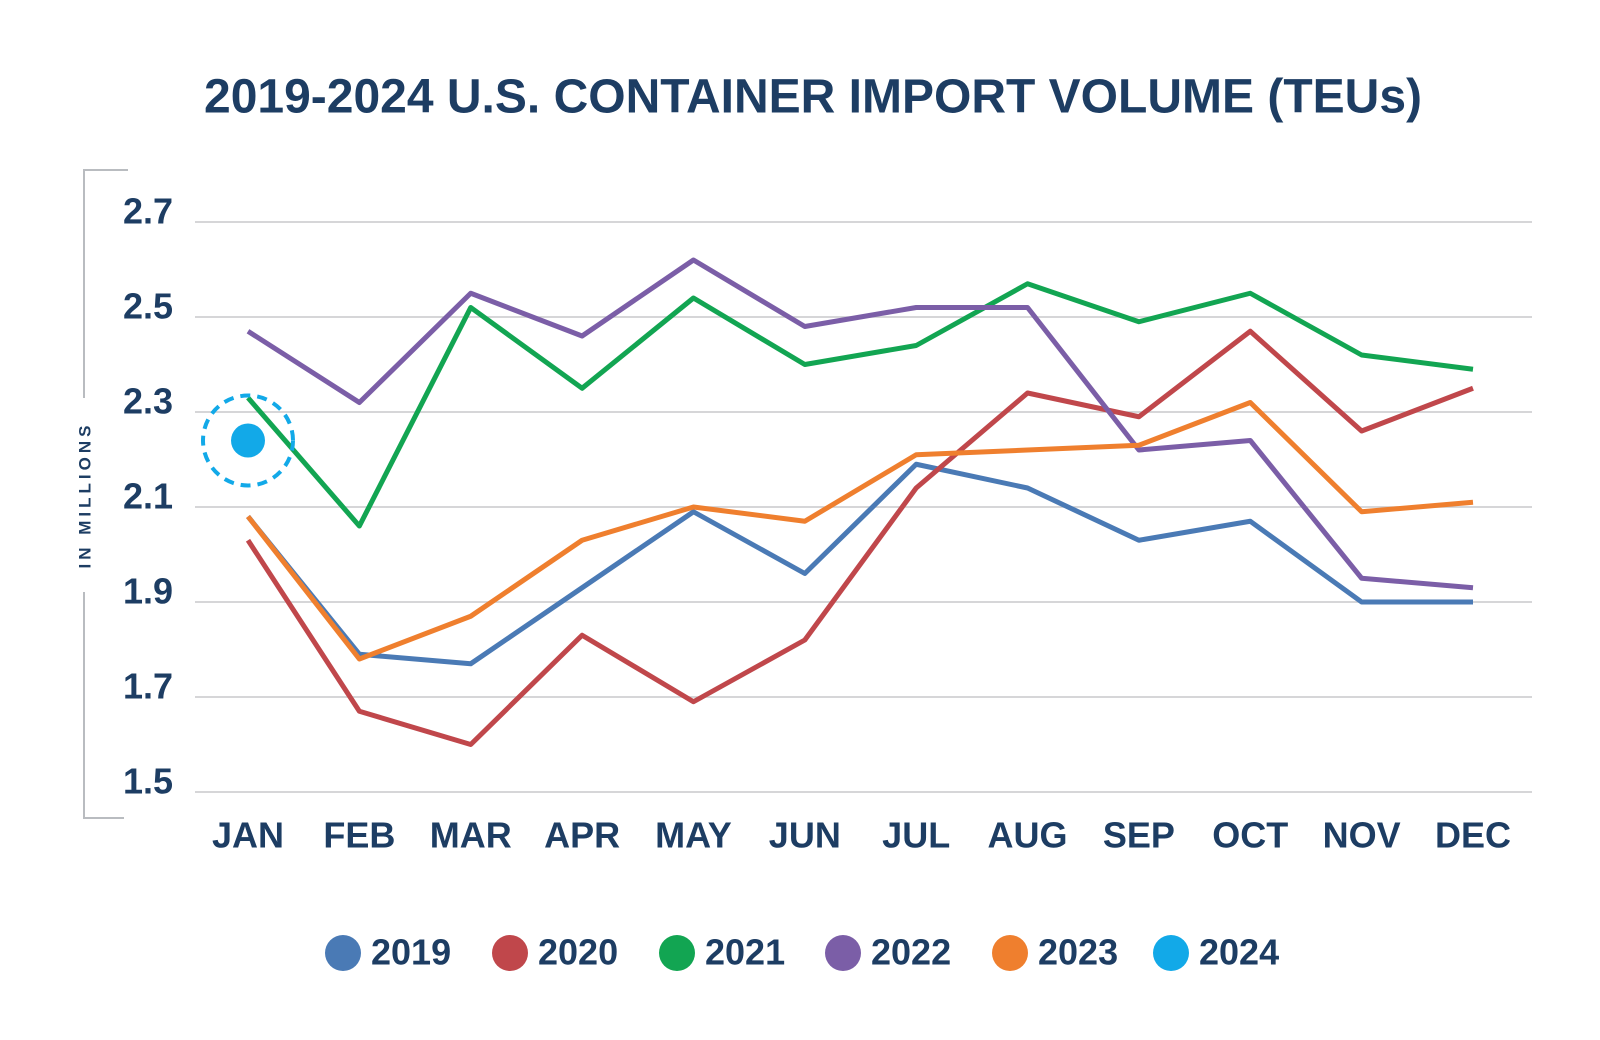  What do you see at coordinates (148, 401) in the screenshot?
I see `y-tick-label: 2.3` at bounding box center [148, 401].